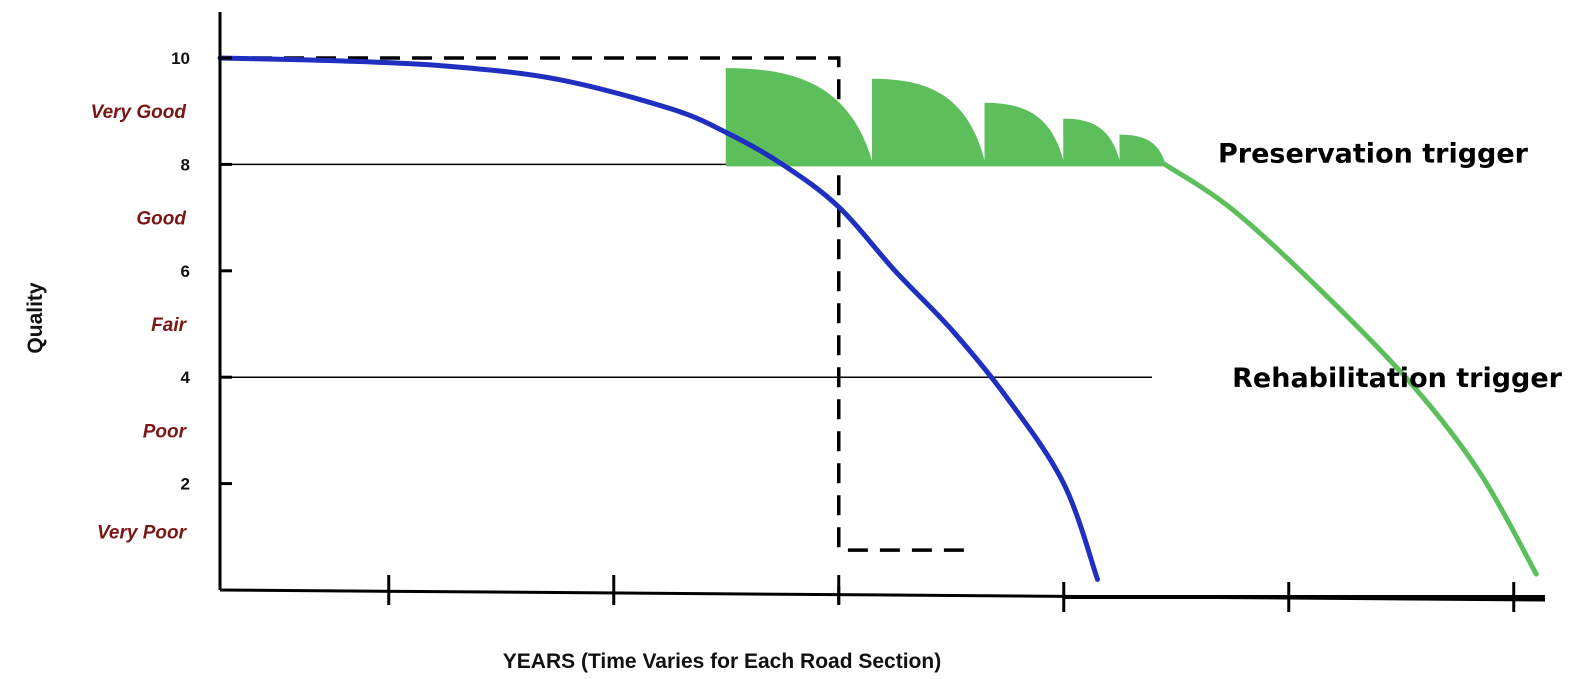 Image resolution: width=1569 pixels, height=679 pixels. I want to click on condition-band-label: Very Good, so click(139, 112).